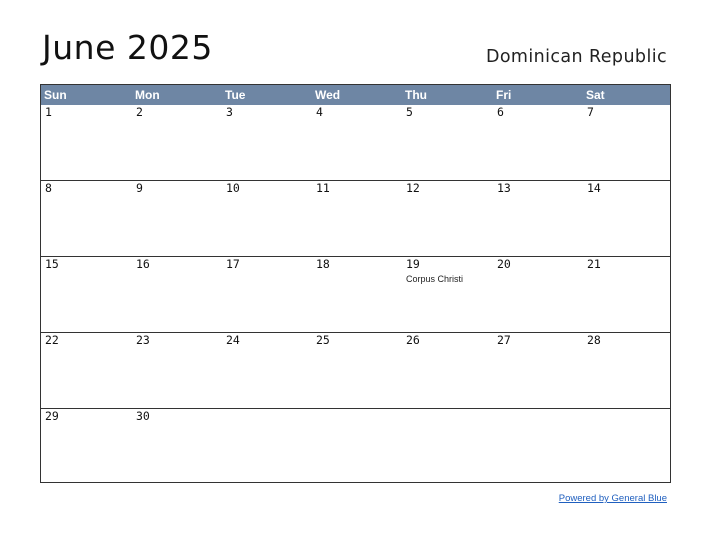  I want to click on weekday-wed: Wed, so click(328, 95).